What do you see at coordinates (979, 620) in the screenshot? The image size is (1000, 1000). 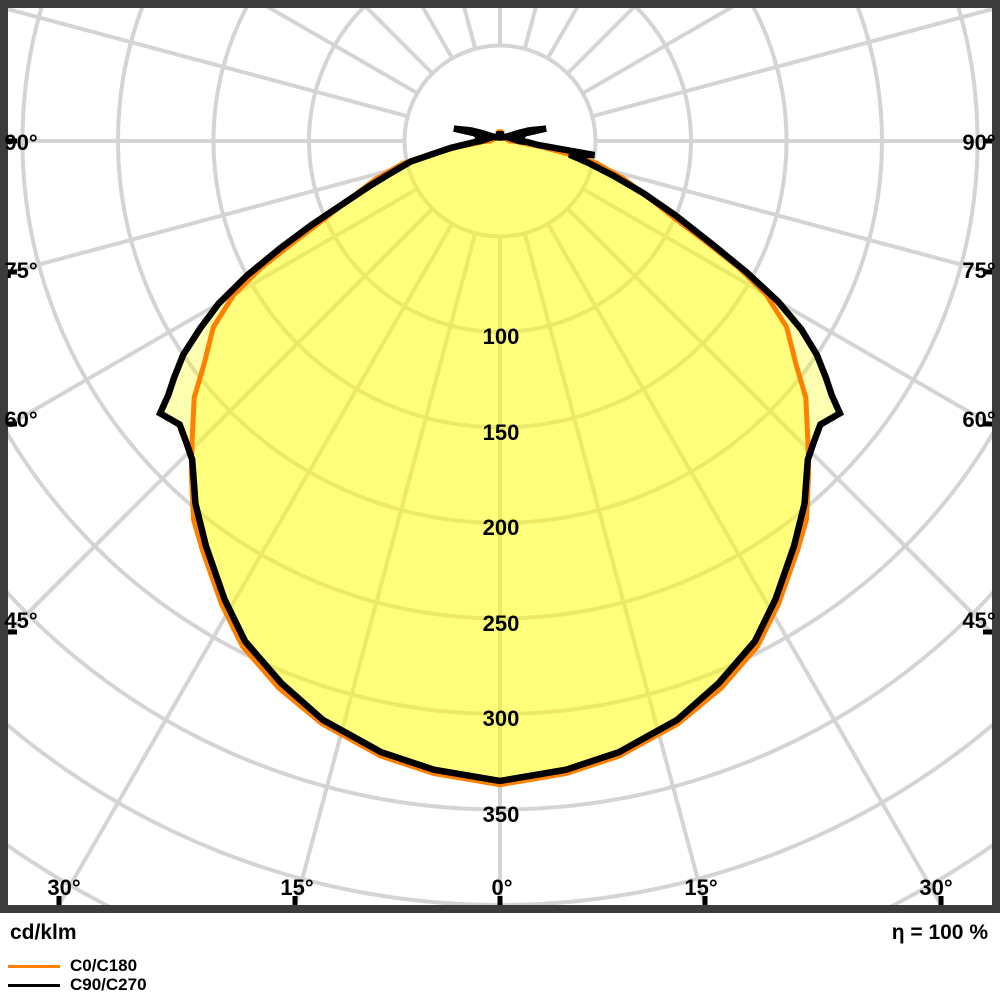 I see `angle-label-right-45: 45°` at bounding box center [979, 620].